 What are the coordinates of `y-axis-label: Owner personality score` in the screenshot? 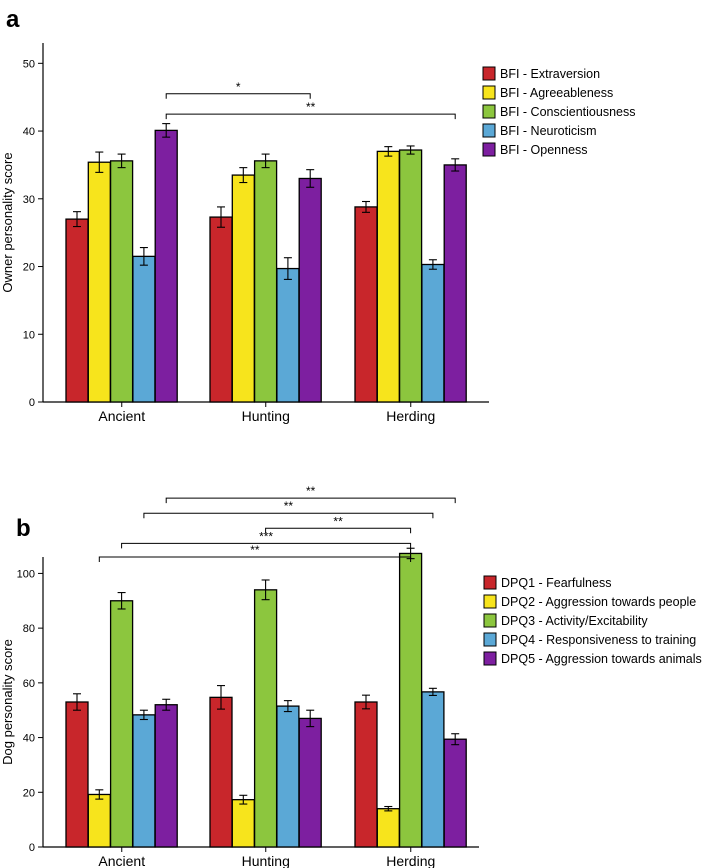 It's located at (7, 222).